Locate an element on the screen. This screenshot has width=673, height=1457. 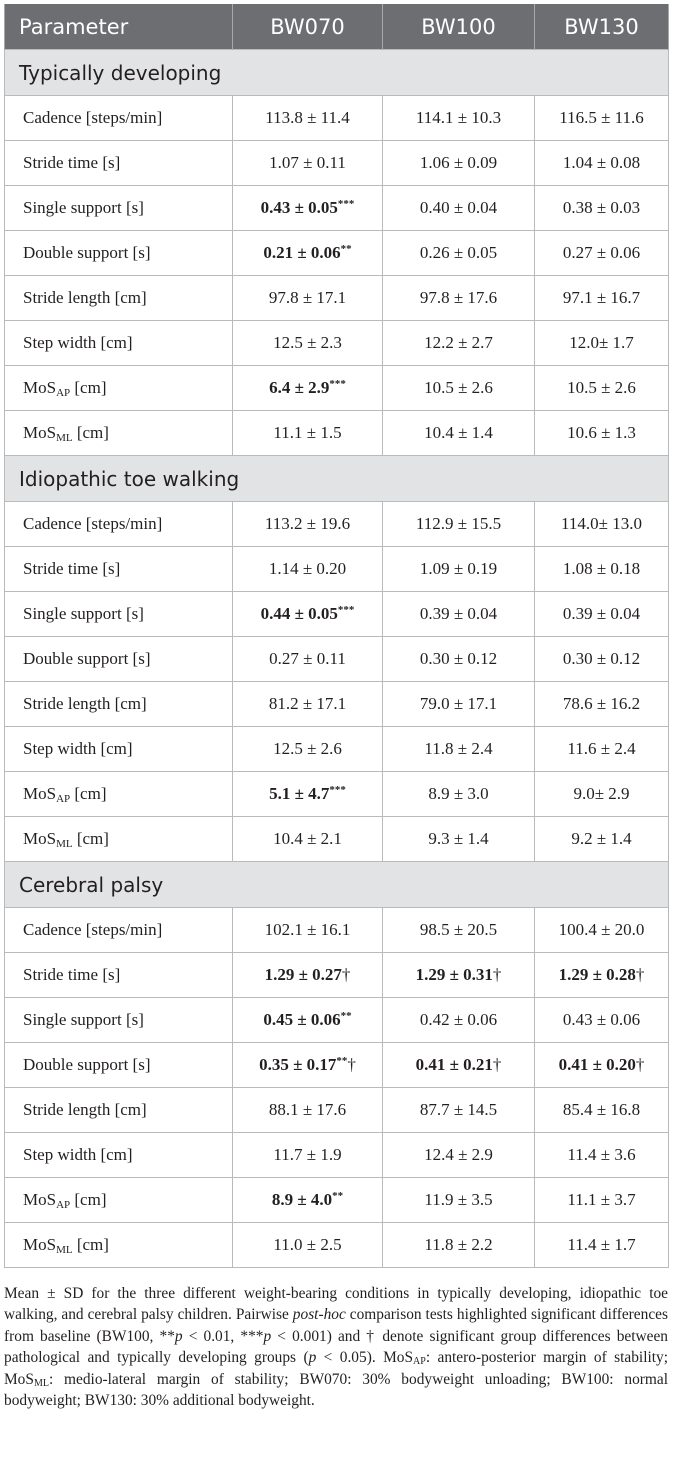
mean-sd-value: 8.9 ± 4.0 is located at coordinates (302, 1199).